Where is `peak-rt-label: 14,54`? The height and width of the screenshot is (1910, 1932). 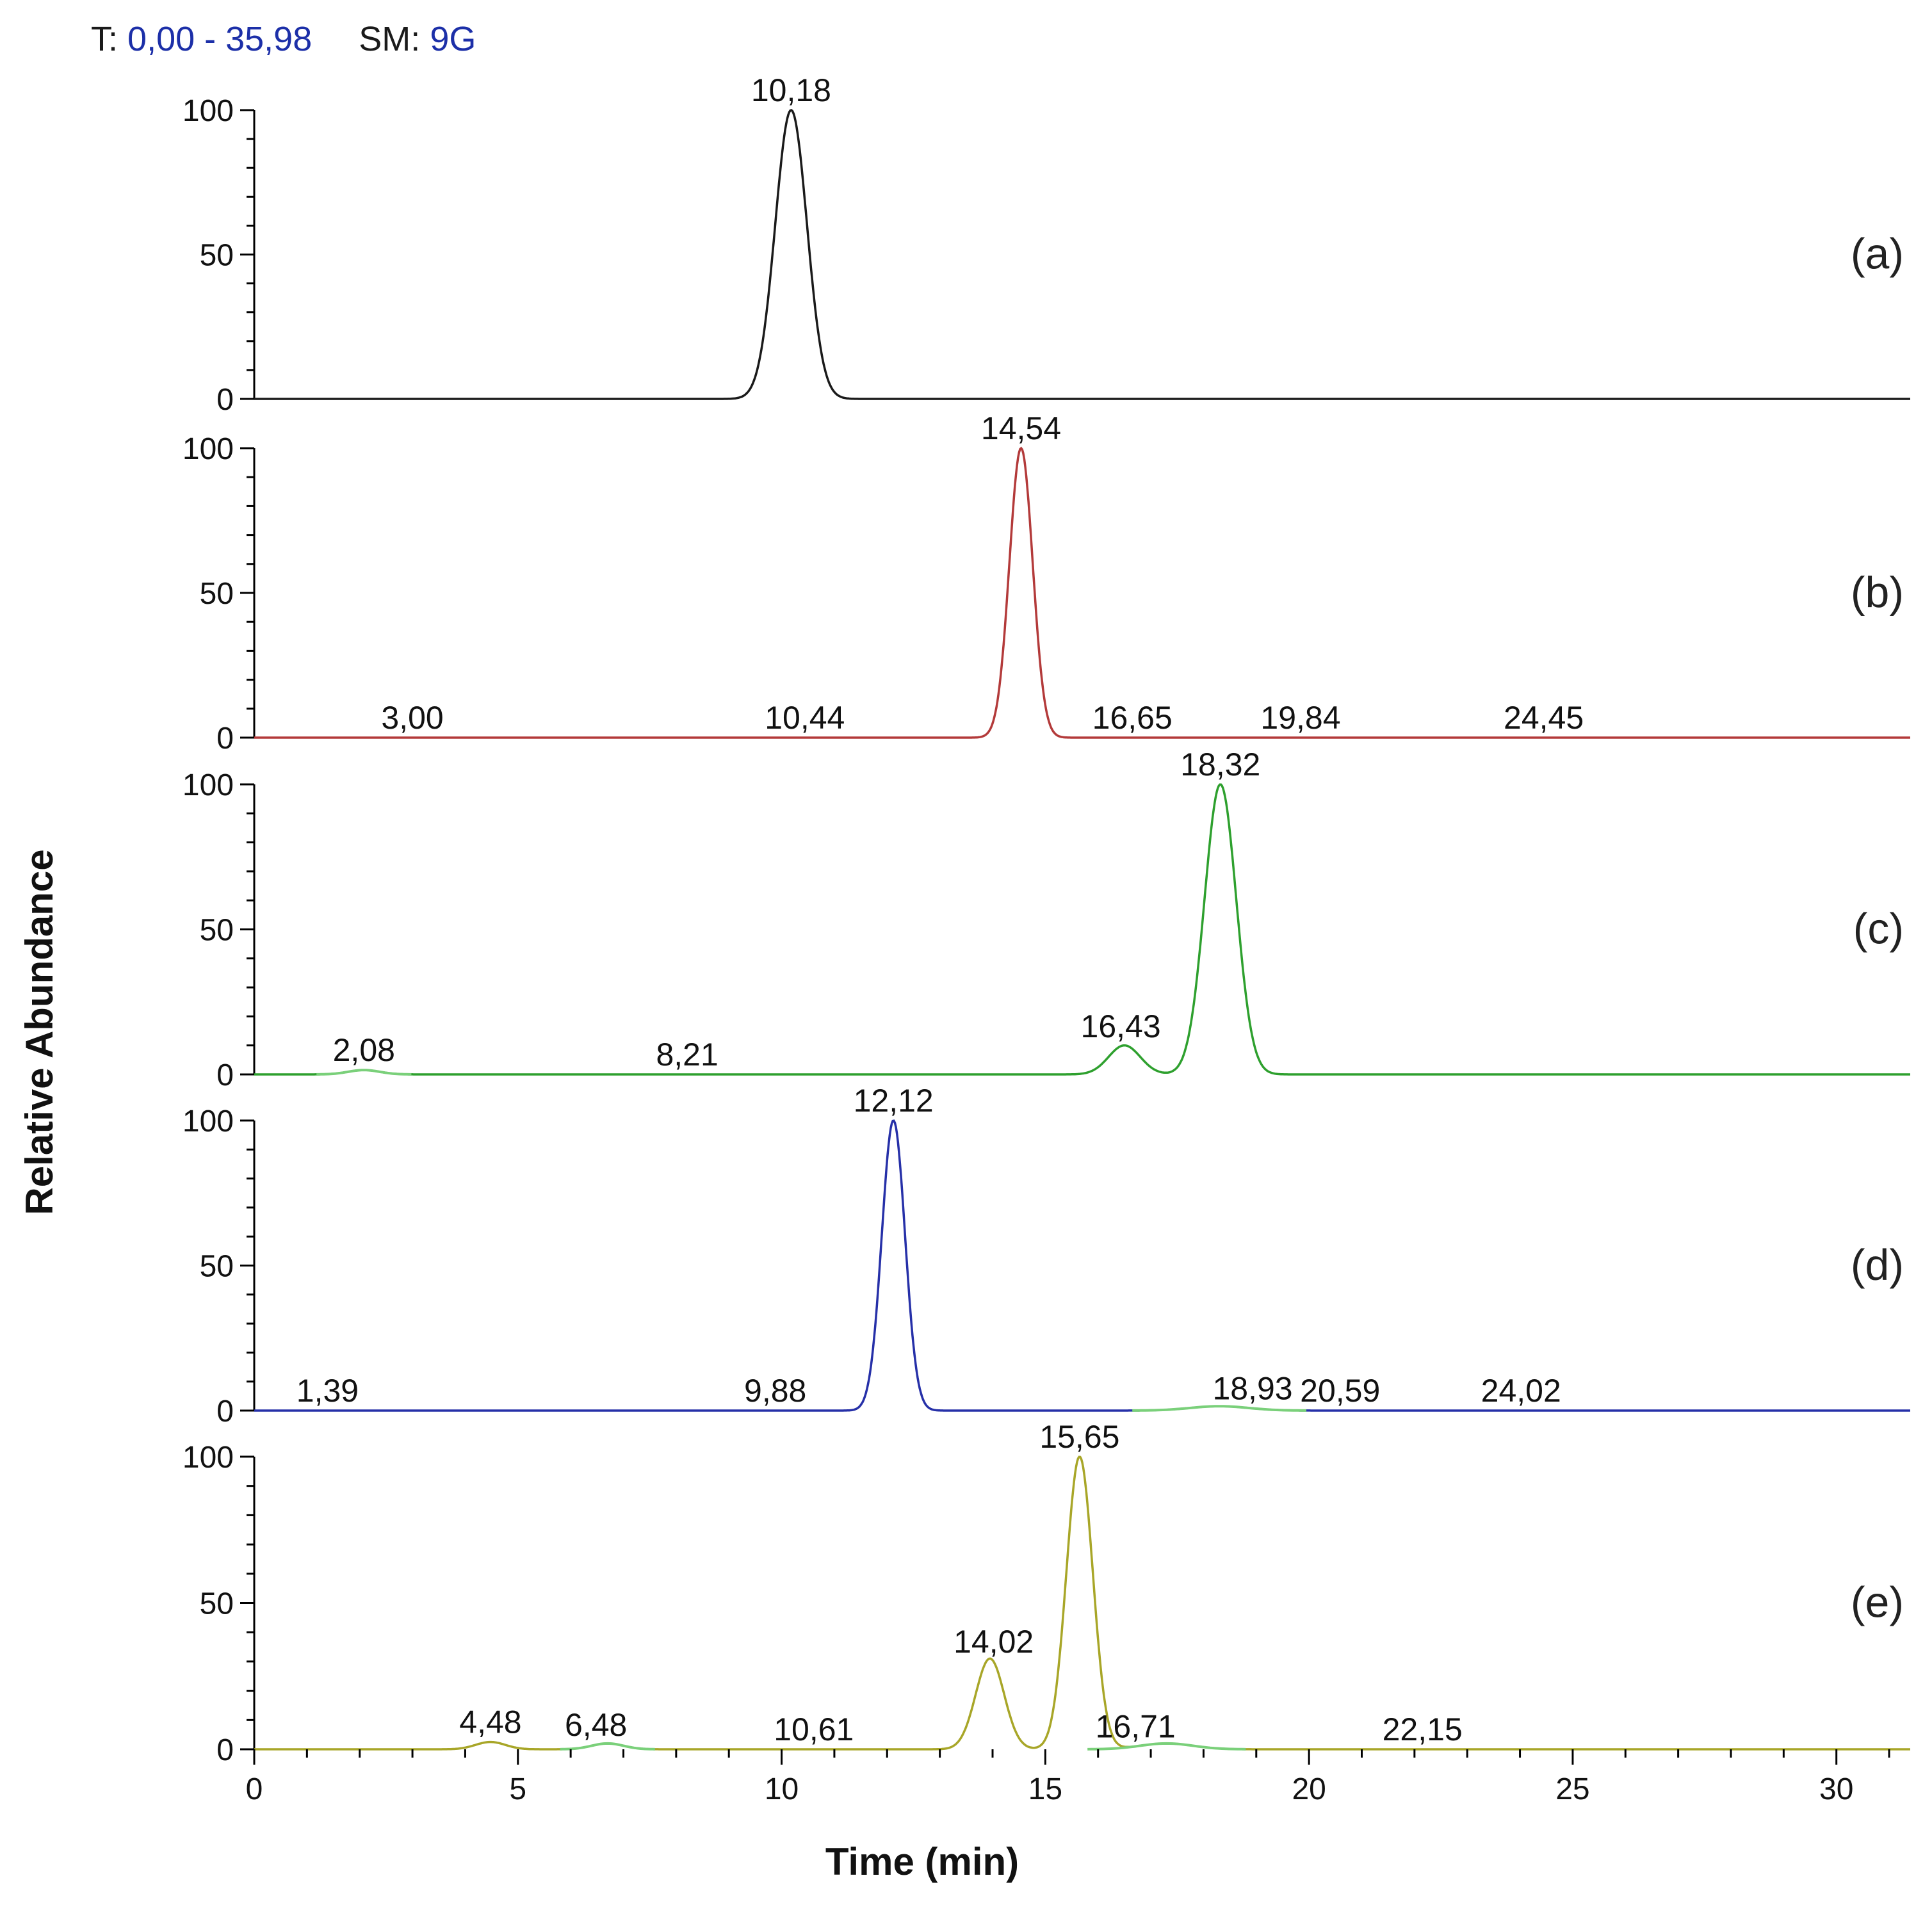
peak-rt-label: 14,54 is located at coordinates (1021, 428).